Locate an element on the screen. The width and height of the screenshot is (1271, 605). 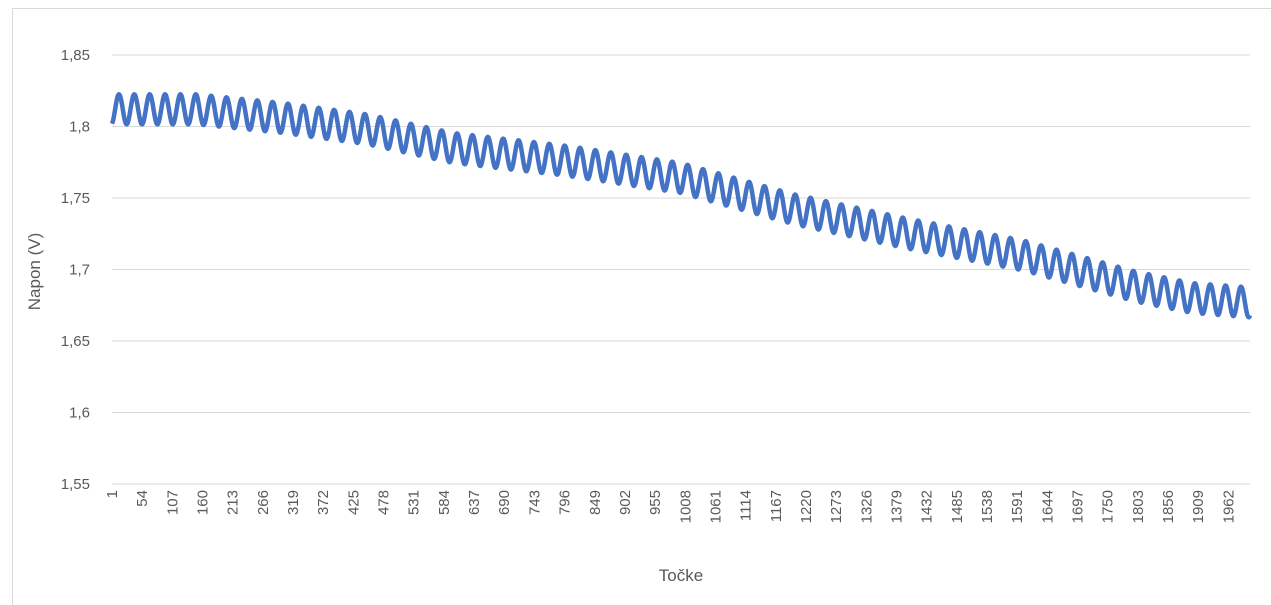
x-tick-label: 690 is located at coordinates (504, 502).